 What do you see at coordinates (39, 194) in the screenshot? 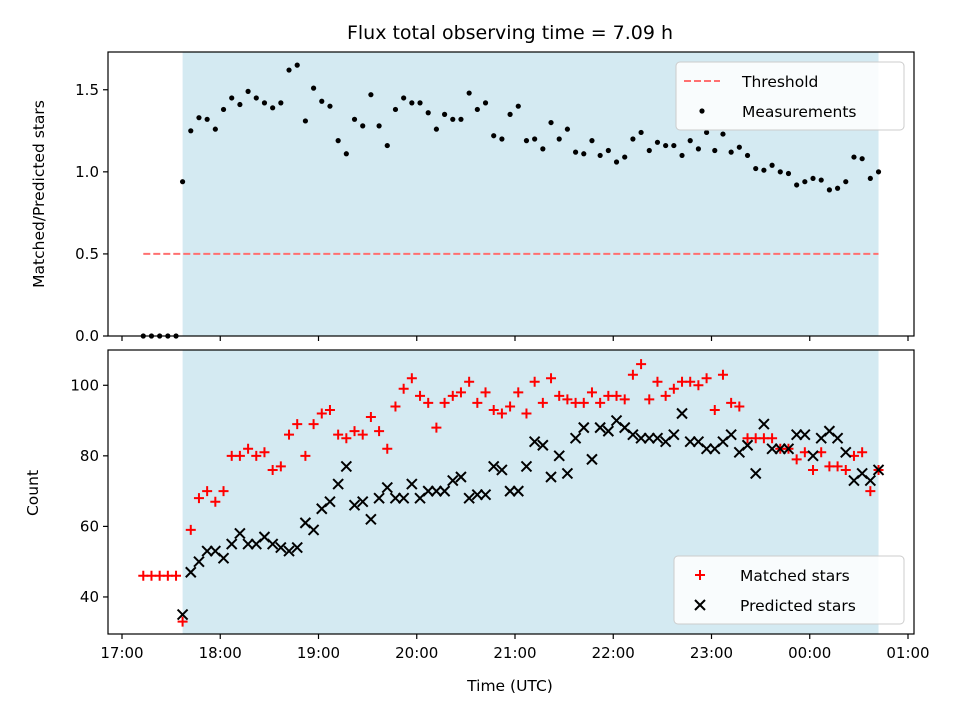
I see `top-y-axis-label: Matched/Predicted stars` at bounding box center [39, 194].